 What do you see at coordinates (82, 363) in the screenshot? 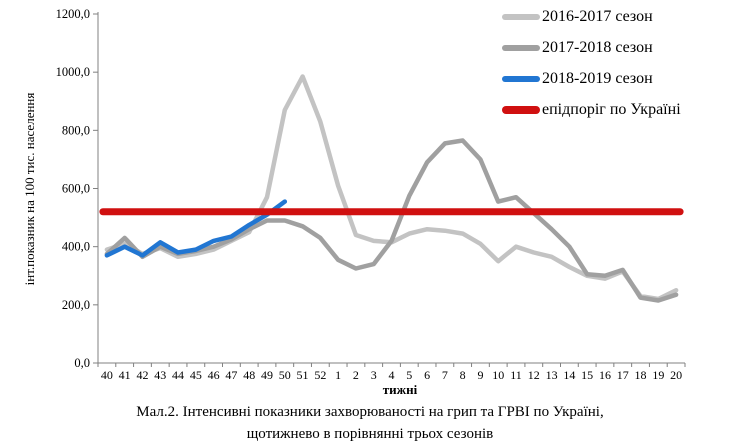
I see `svg-text: 0,0` at bounding box center [82, 363].